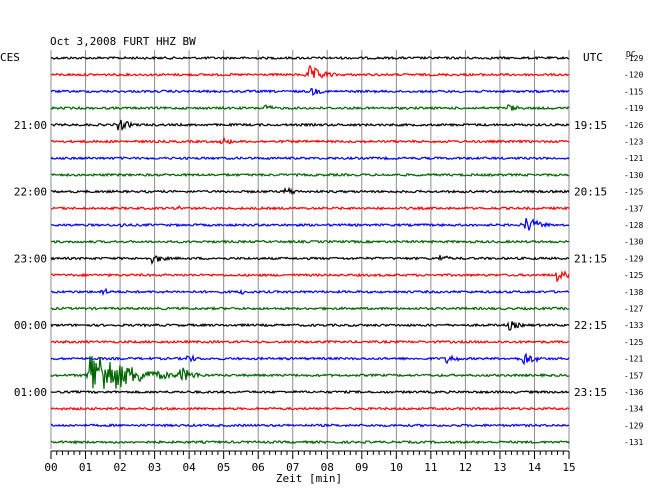 Image resolution: width=650 pixels, height=494 pixels. What do you see at coordinates (327, 467) in the screenshot?
I see `x-tick-label: 08` at bounding box center [327, 467].